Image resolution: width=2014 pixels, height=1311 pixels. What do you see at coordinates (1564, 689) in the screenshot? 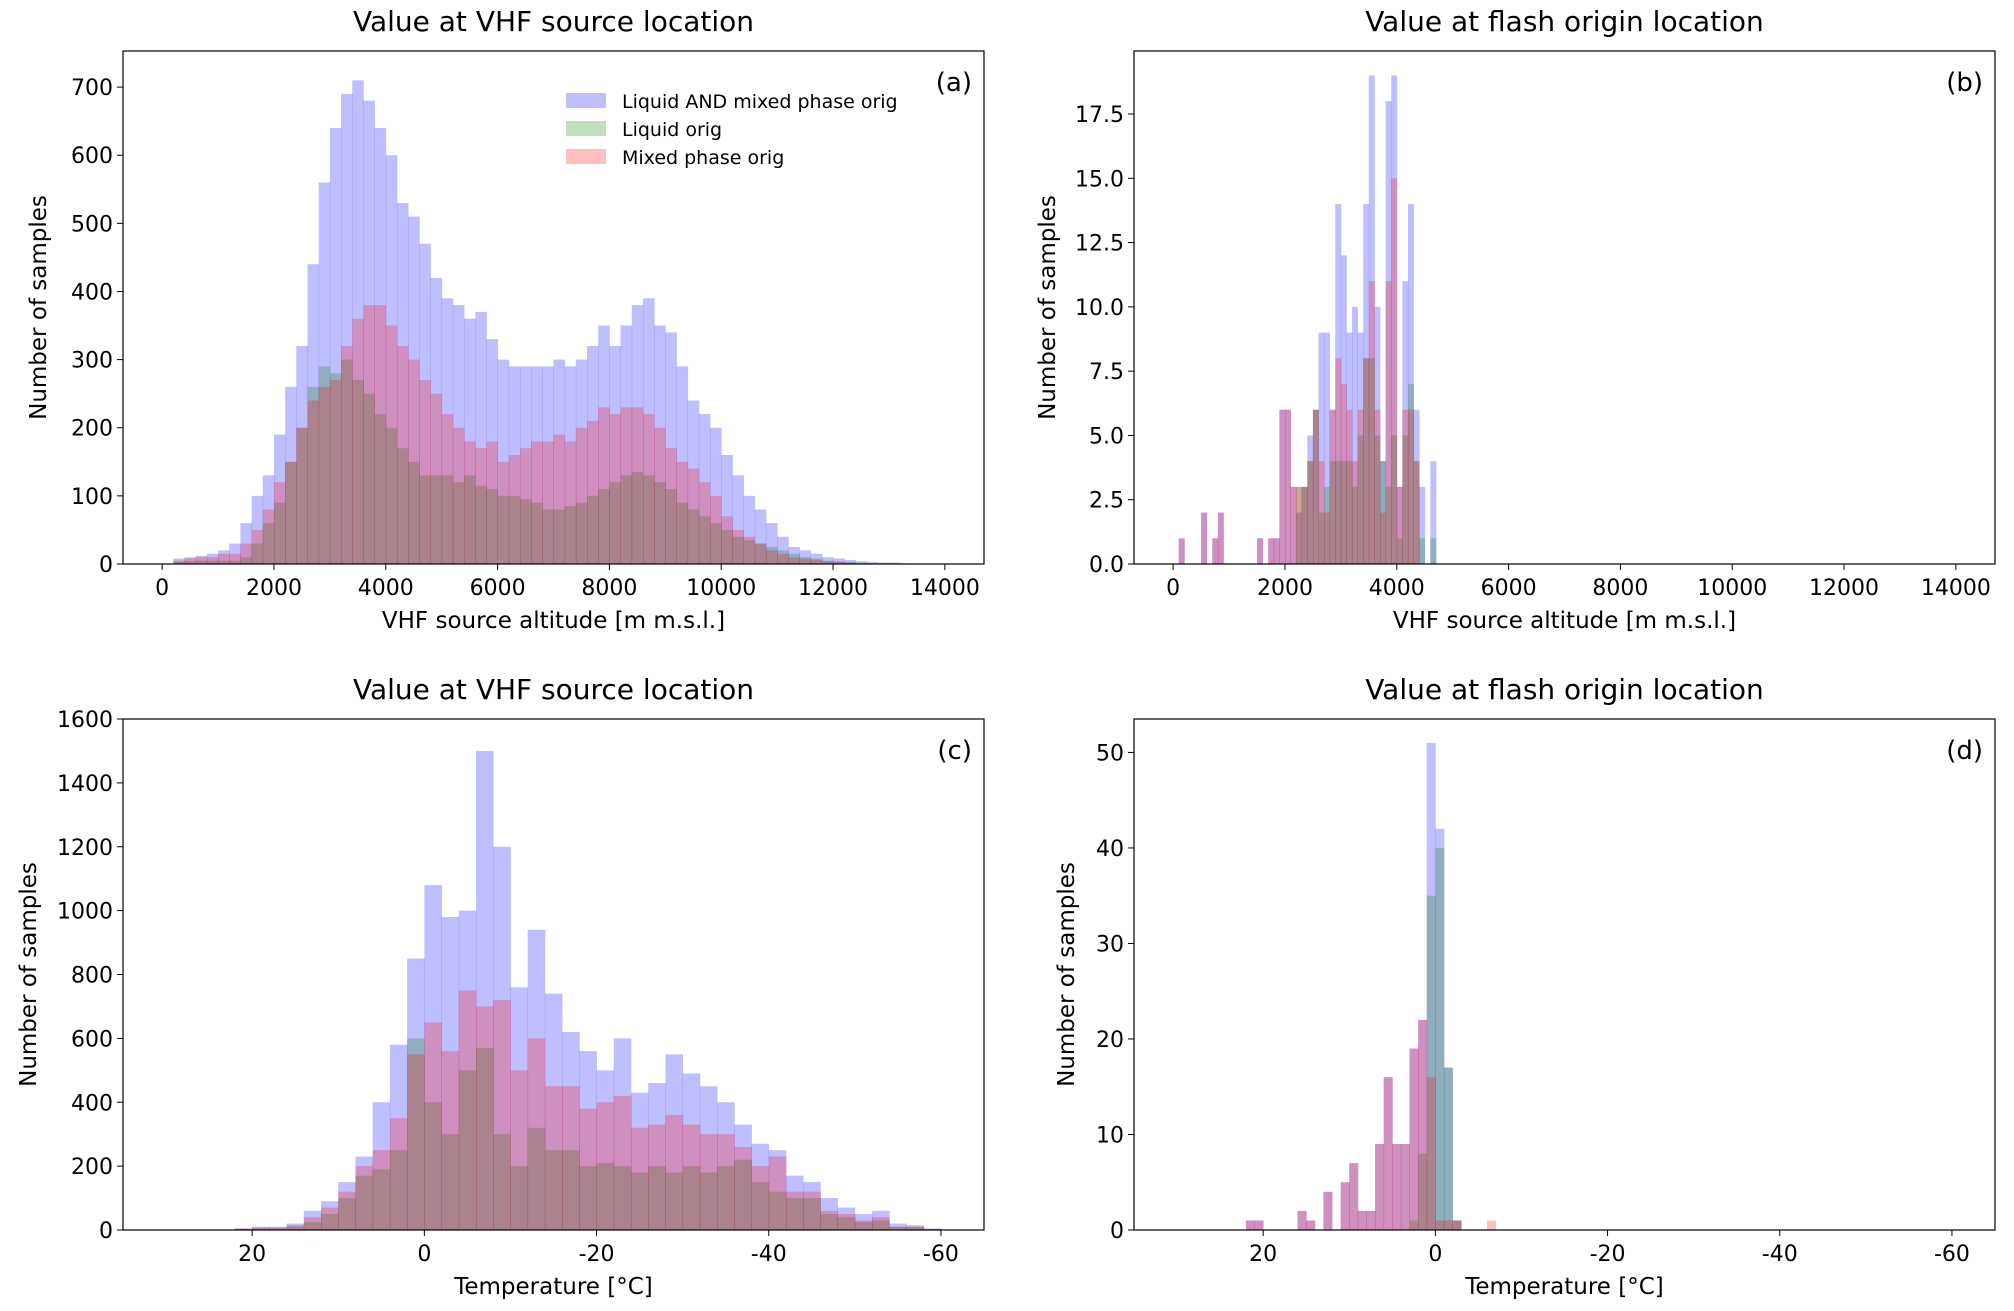
I see `chart-title: Value at flash origin location` at bounding box center [1564, 689].